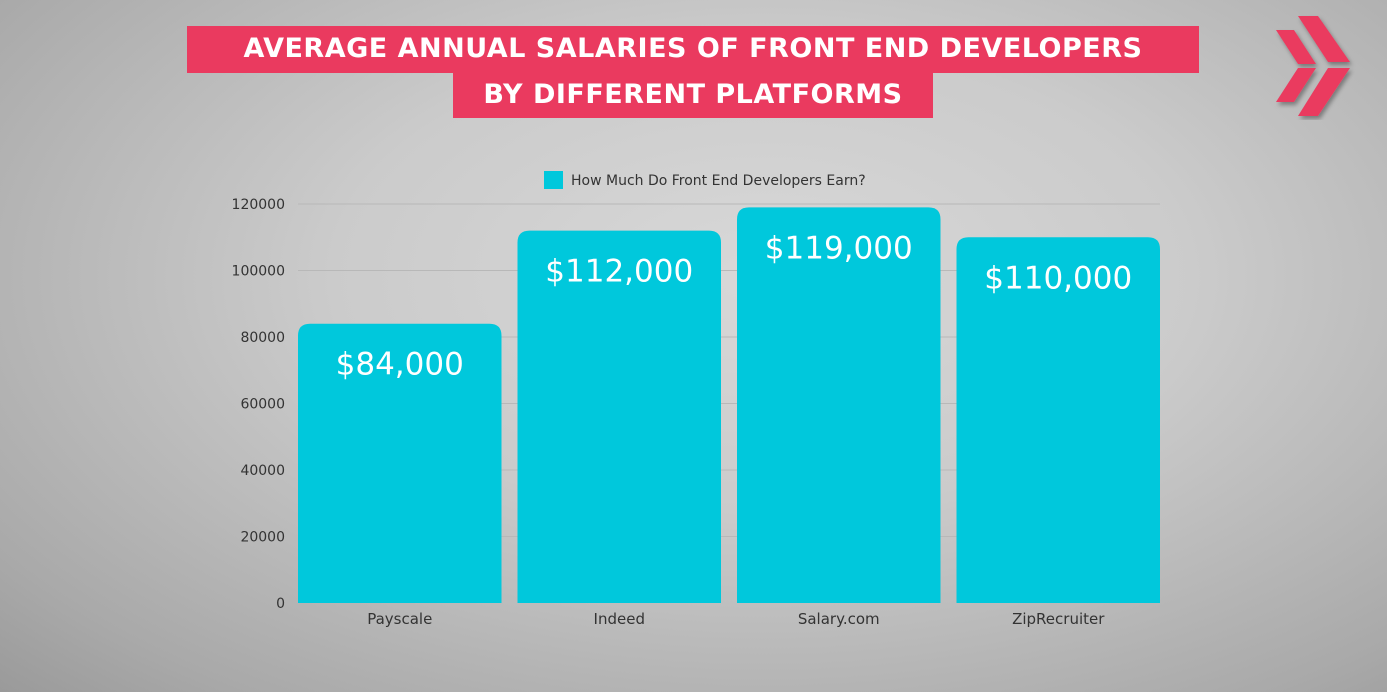 The image size is (1387, 692). What do you see at coordinates (1058, 278) in the screenshot?
I see `data-label: $110,000` at bounding box center [1058, 278].